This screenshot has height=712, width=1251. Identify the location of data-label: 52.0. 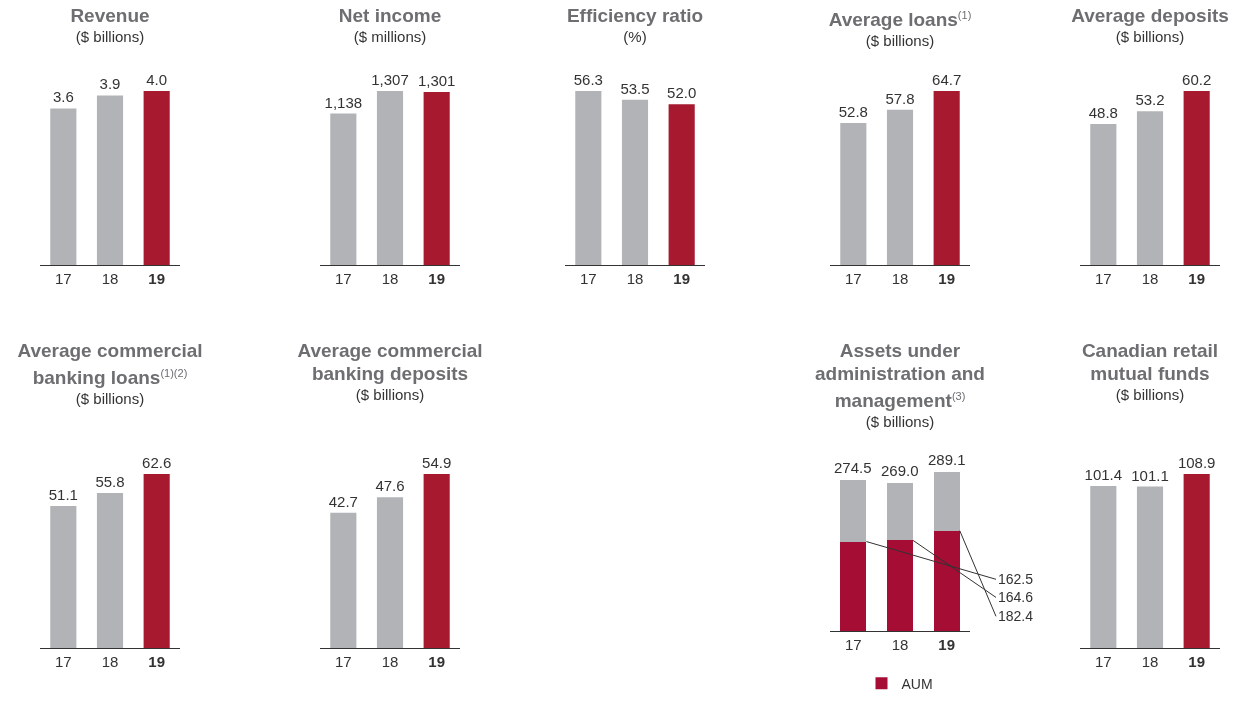
(682, 93).